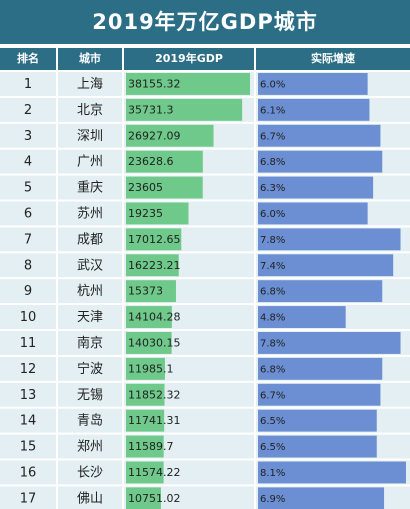 This screenshot has height=509, width=410. What do you see at coordinates (272, 499) in the screenshot?
I see `growth-value-label: 6.9%` at bounding box center [272, 499].